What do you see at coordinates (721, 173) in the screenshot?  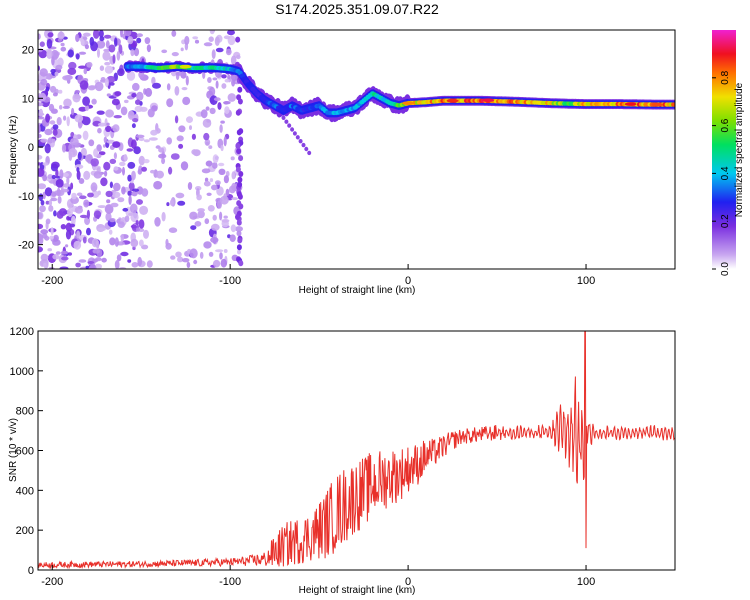 I see `colorbar-ticks: 0.0 0.2 0.4 0.6 0.8` at bounding box center [721, 173].